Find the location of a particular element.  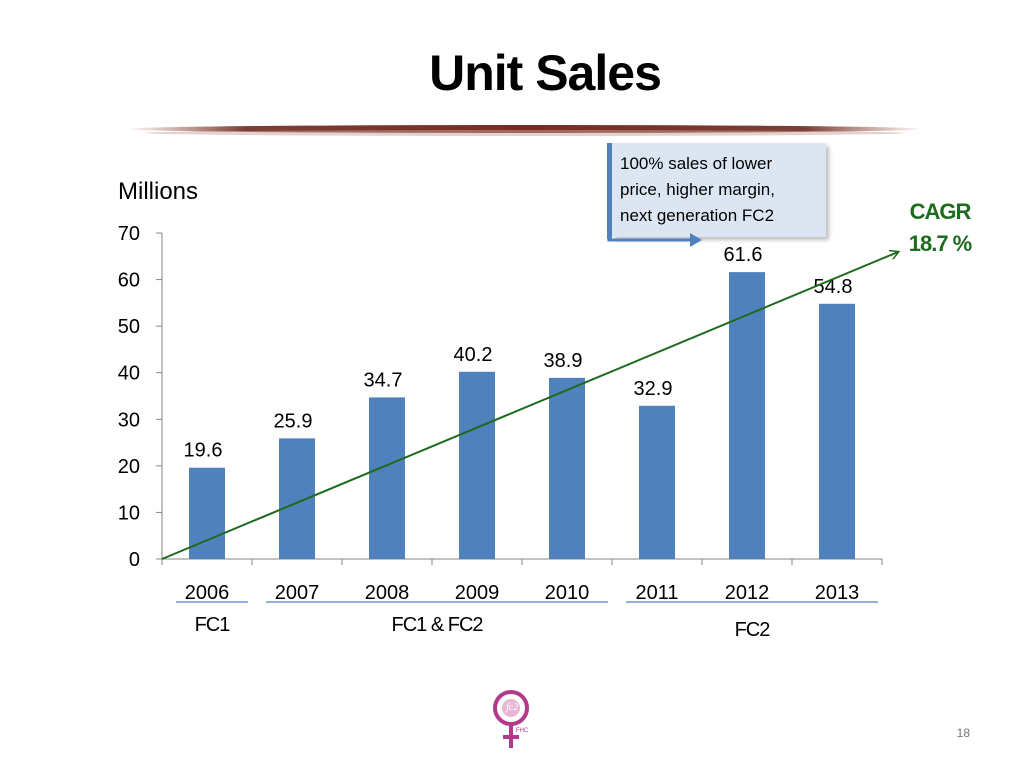

callout-line: price, higher margin, is located at coordinates (697, 189).